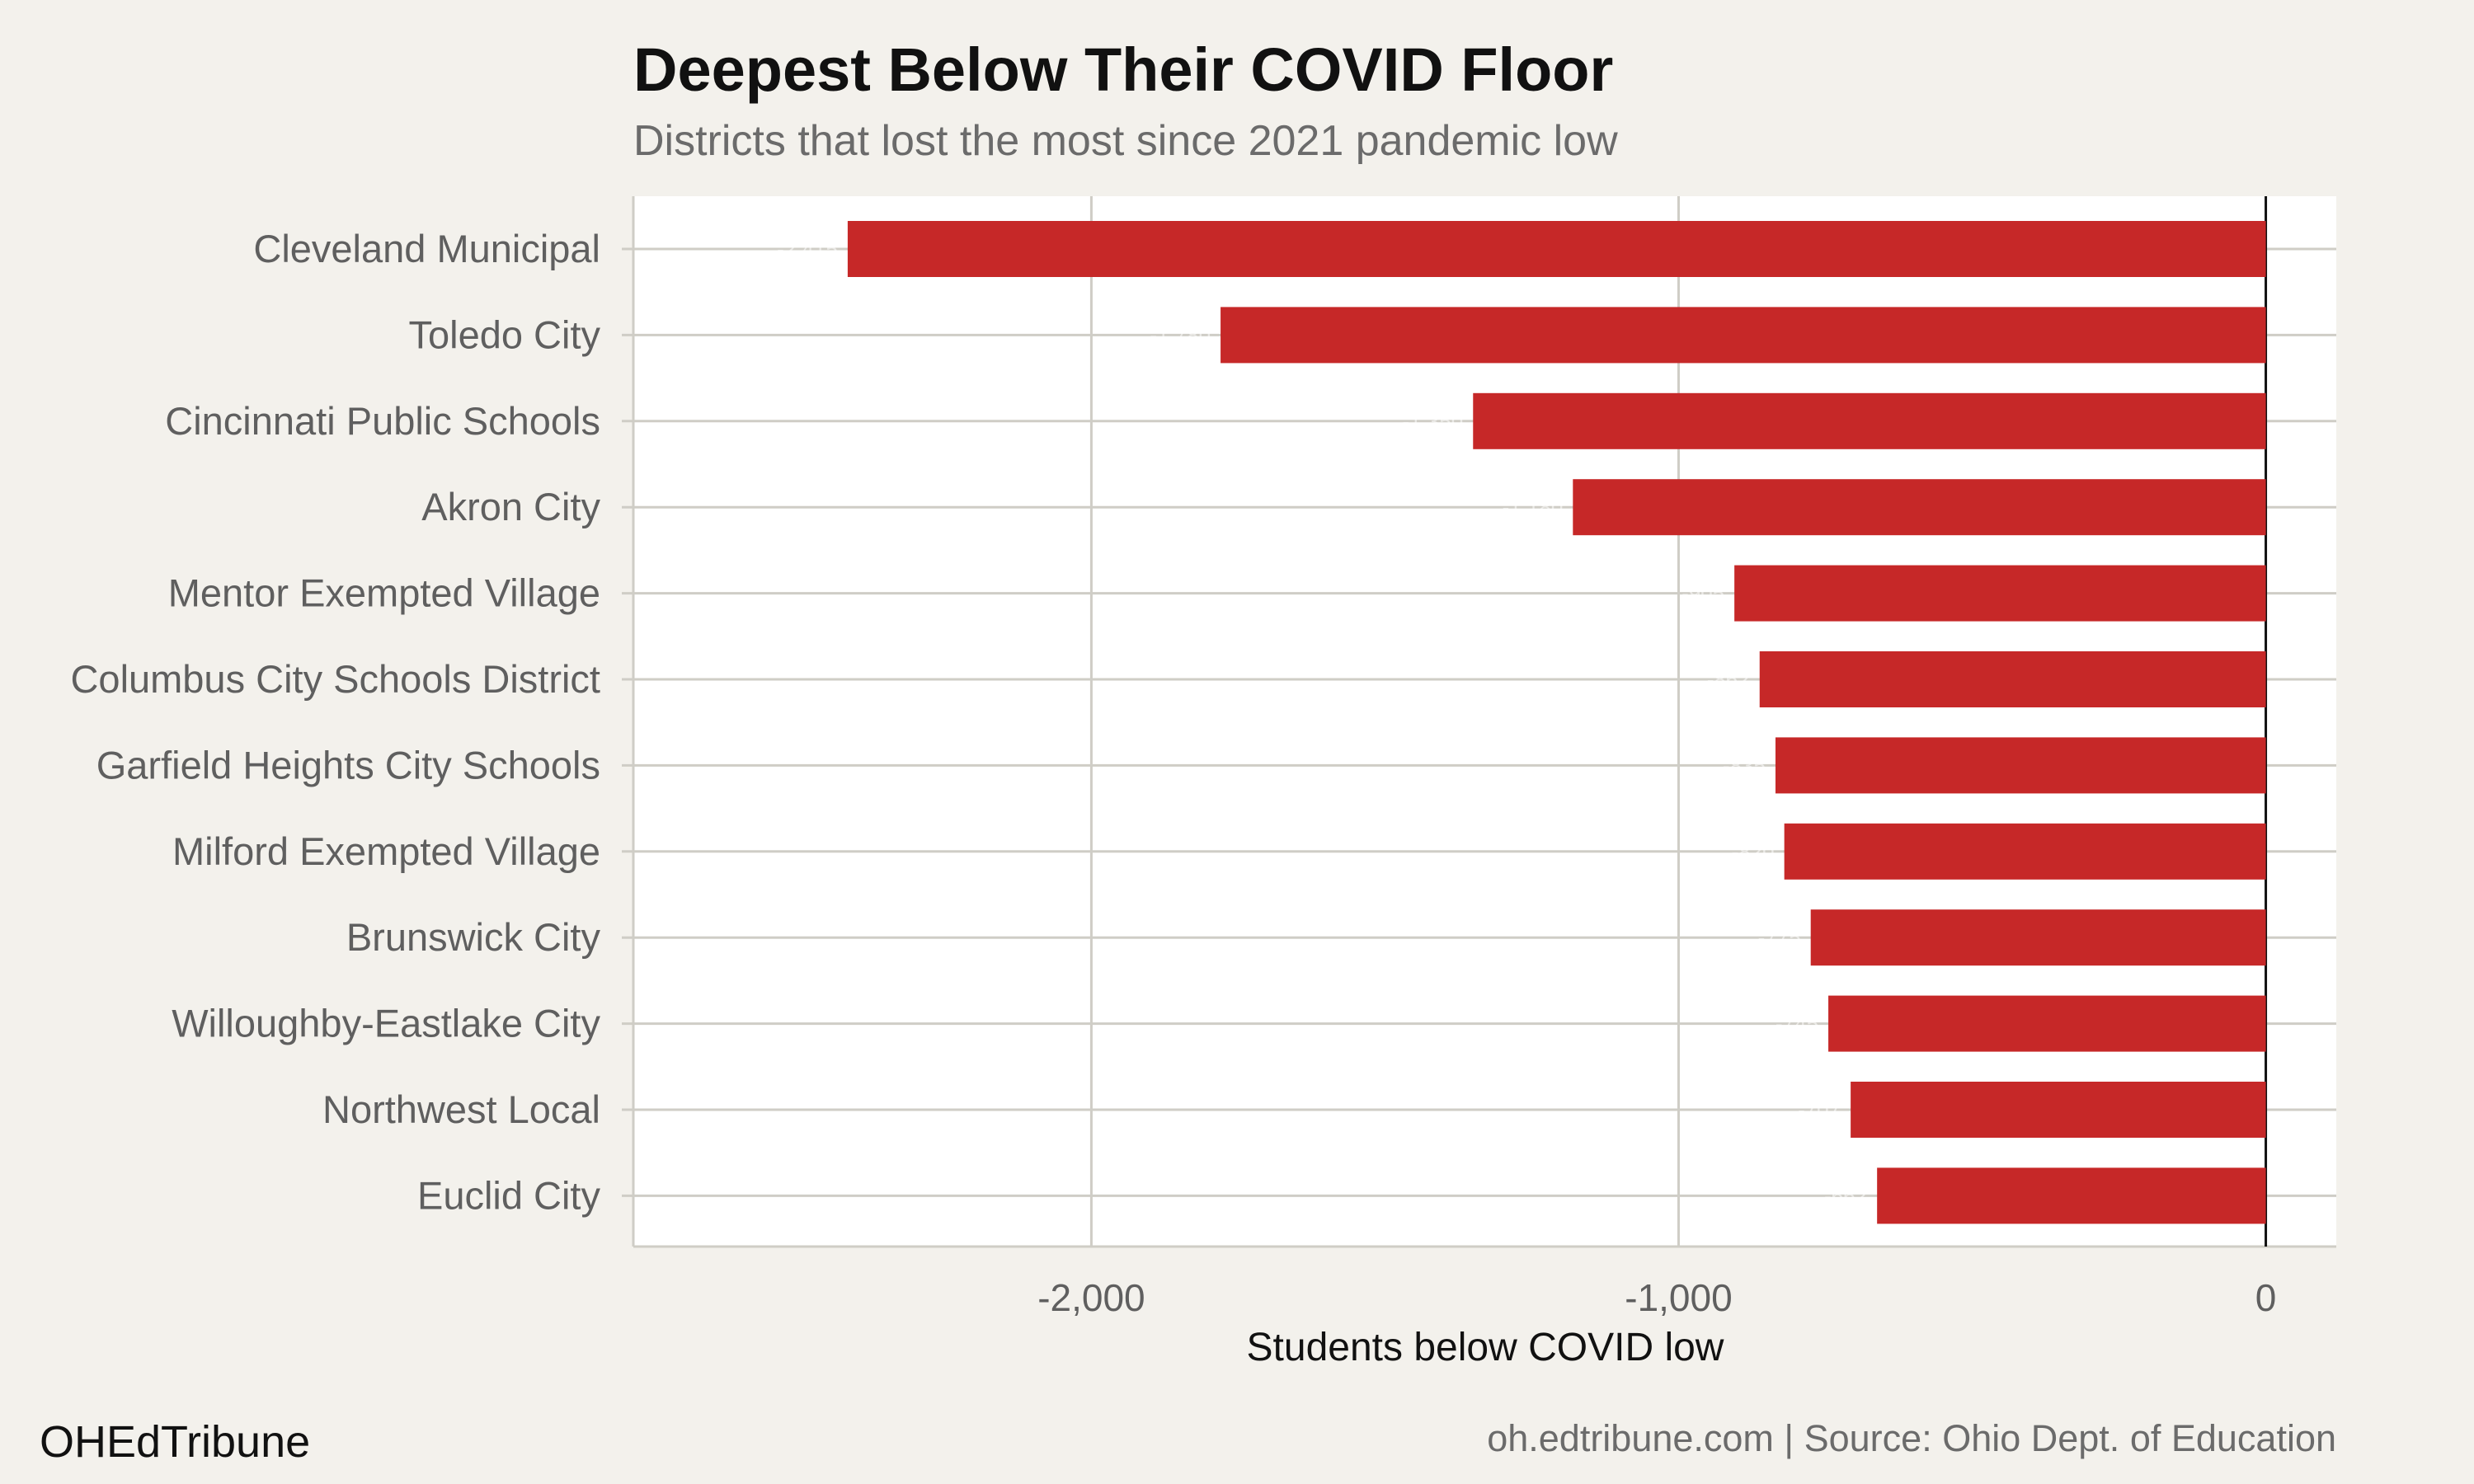 This screenshot has height=1484, width=2474. Describe the element at coordinates (1779, 937) in the screenshot. I see `data-label-9: -775` at that location.